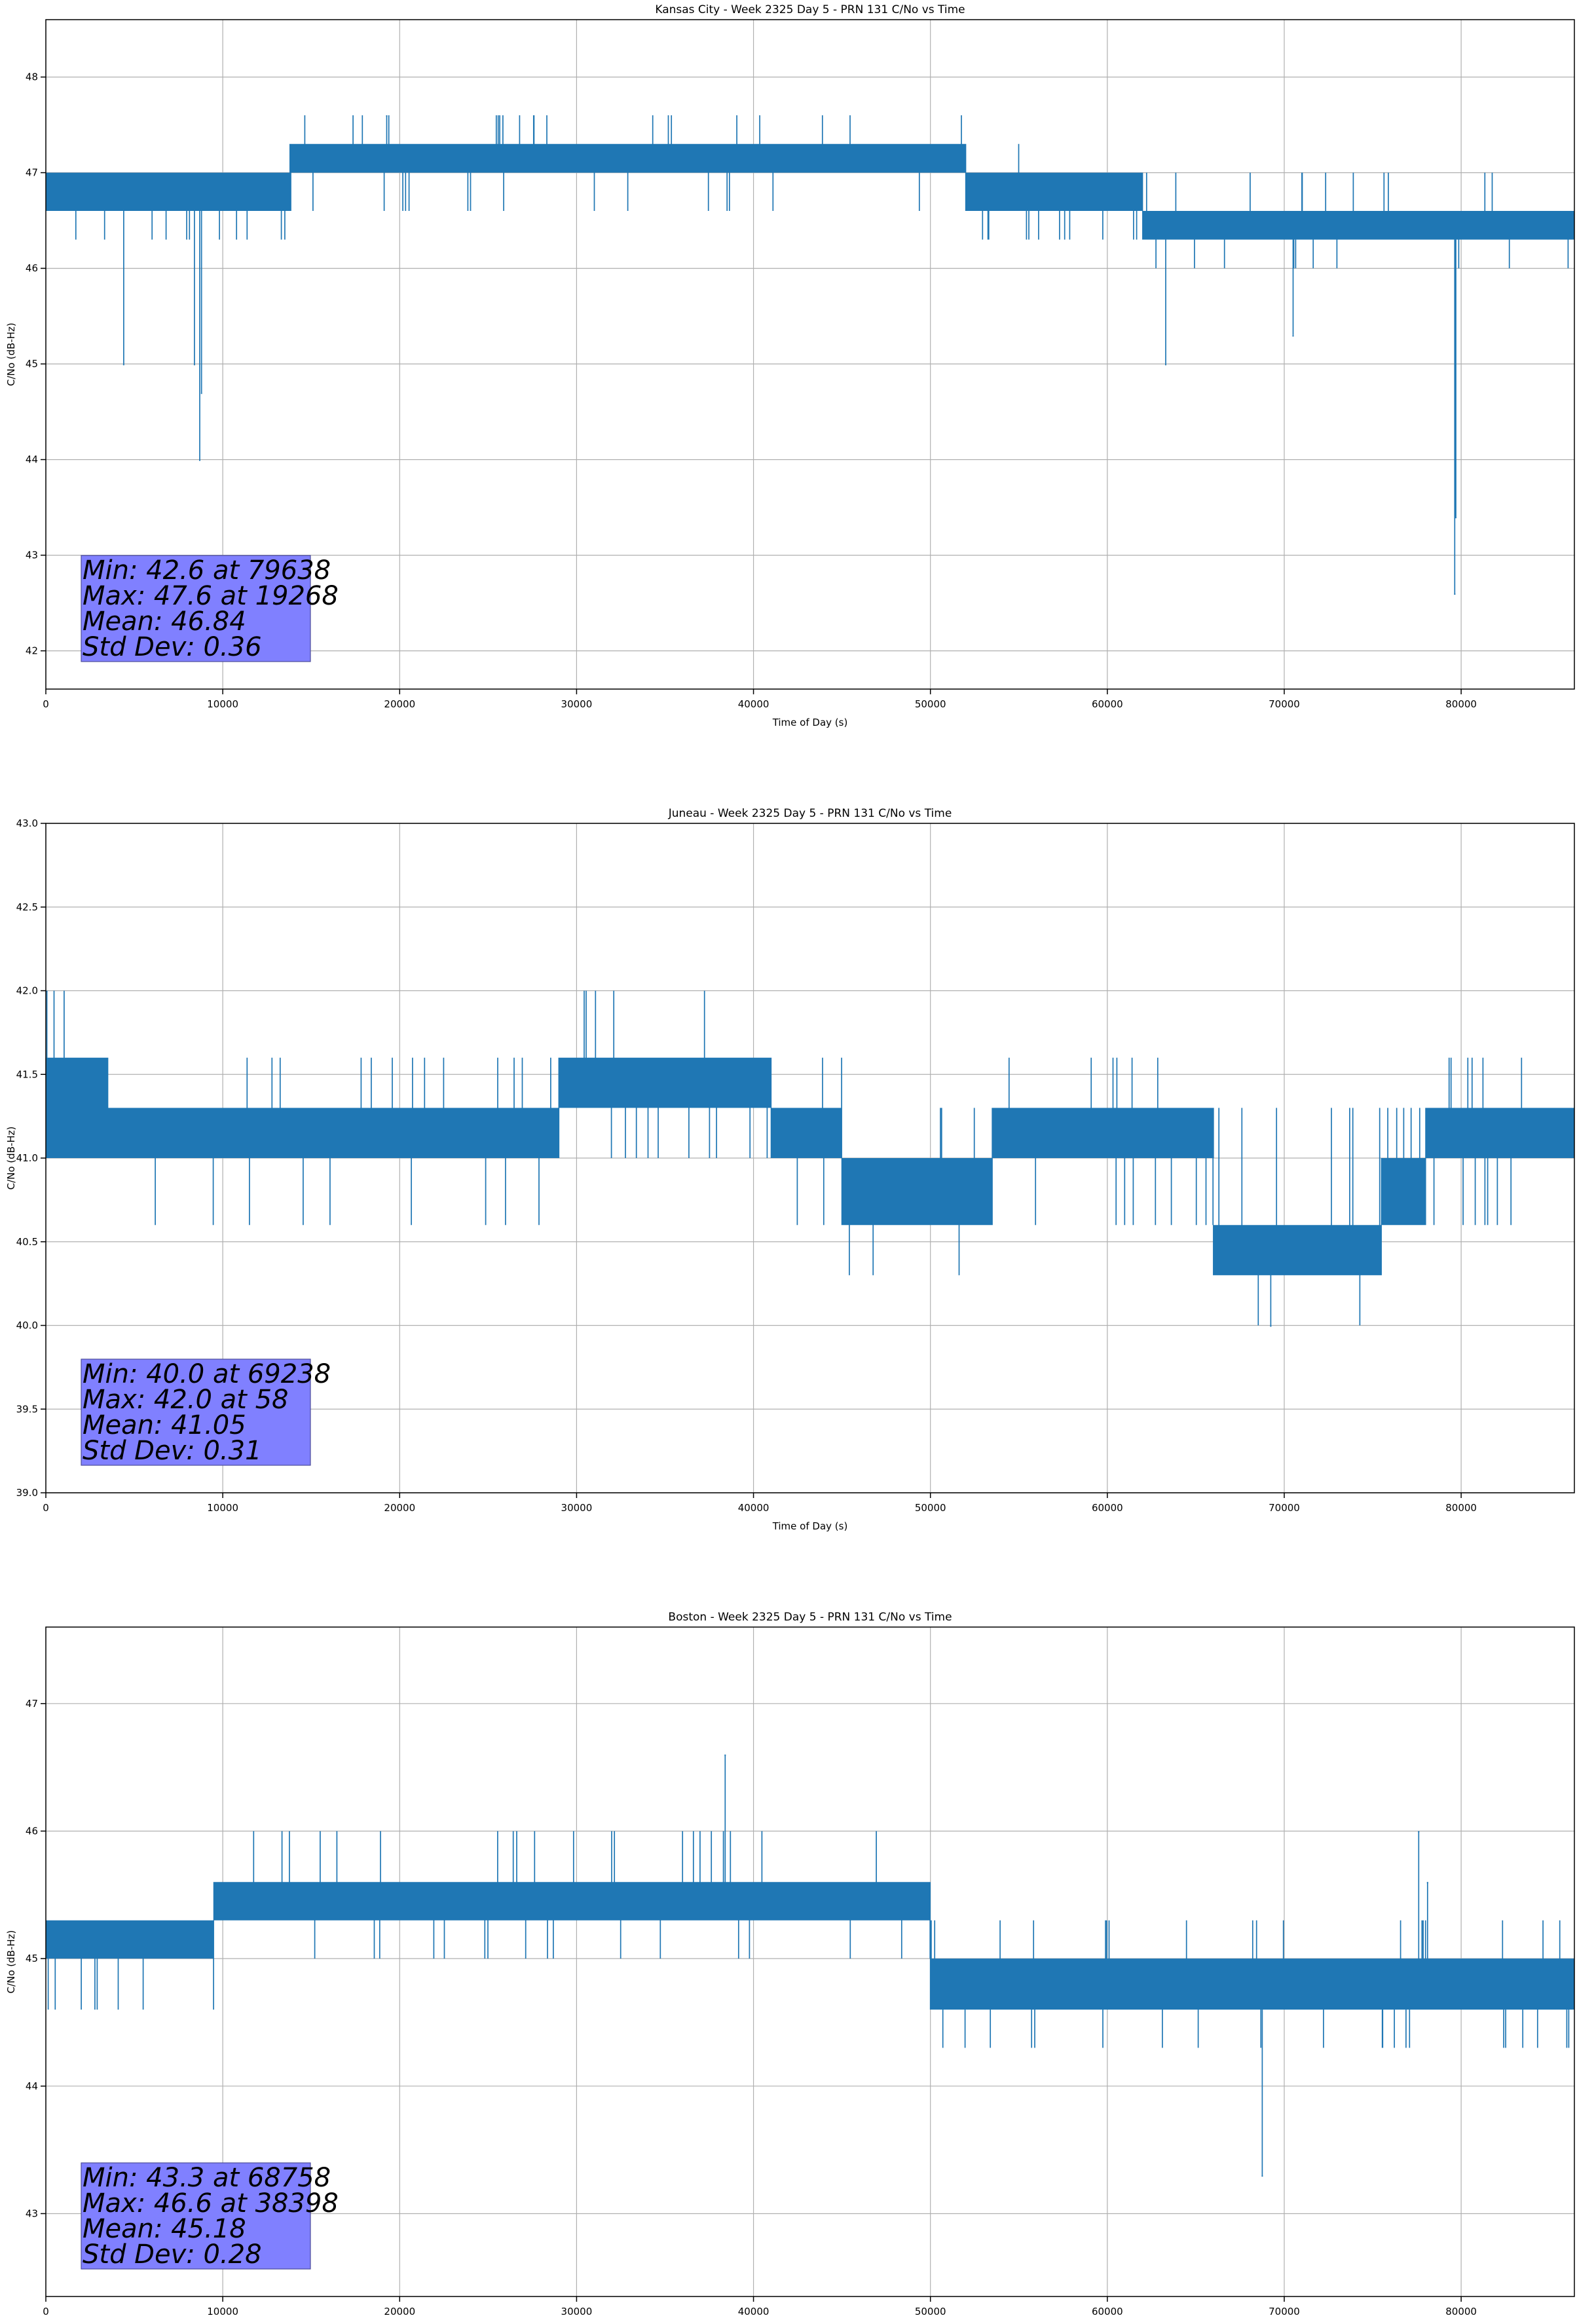 This screenshot has height=2324, width=1577. I want to click on y-tick-label: 48, so click(32, 77).